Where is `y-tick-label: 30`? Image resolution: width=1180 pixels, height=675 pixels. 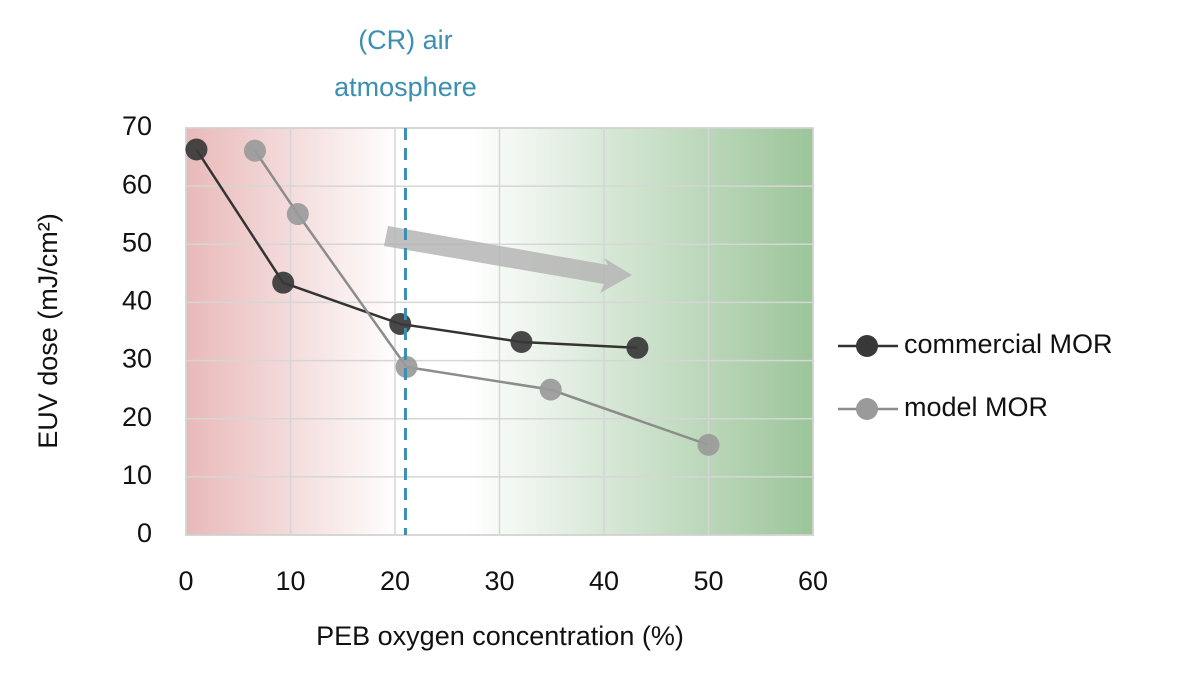
y-tick-label: 30 is located at coordinates (137, 359).